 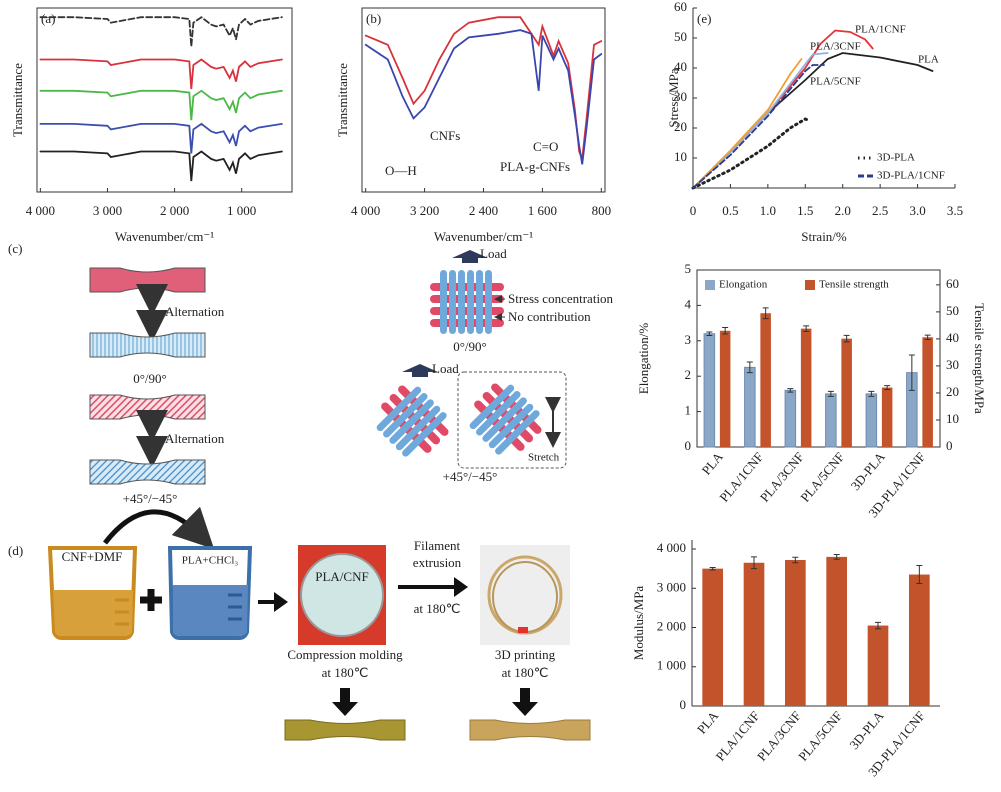 What do you see at coordinates (671, 625) in the screenshot?
I see `y-tick-label: 2 000` at bounding box center [671, 625].